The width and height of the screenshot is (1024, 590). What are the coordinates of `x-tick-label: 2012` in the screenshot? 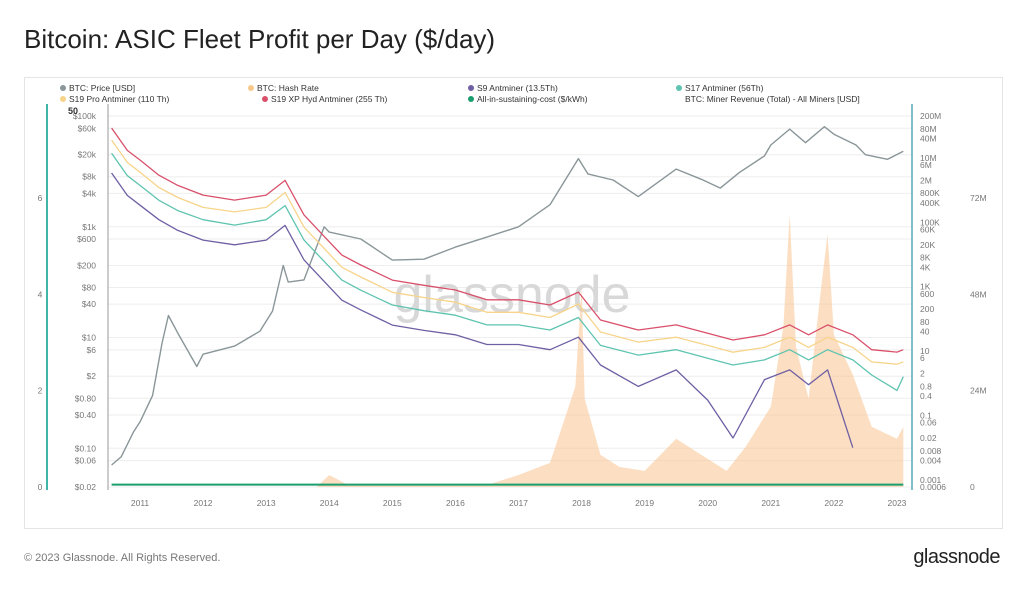 It's located at (203, 503).